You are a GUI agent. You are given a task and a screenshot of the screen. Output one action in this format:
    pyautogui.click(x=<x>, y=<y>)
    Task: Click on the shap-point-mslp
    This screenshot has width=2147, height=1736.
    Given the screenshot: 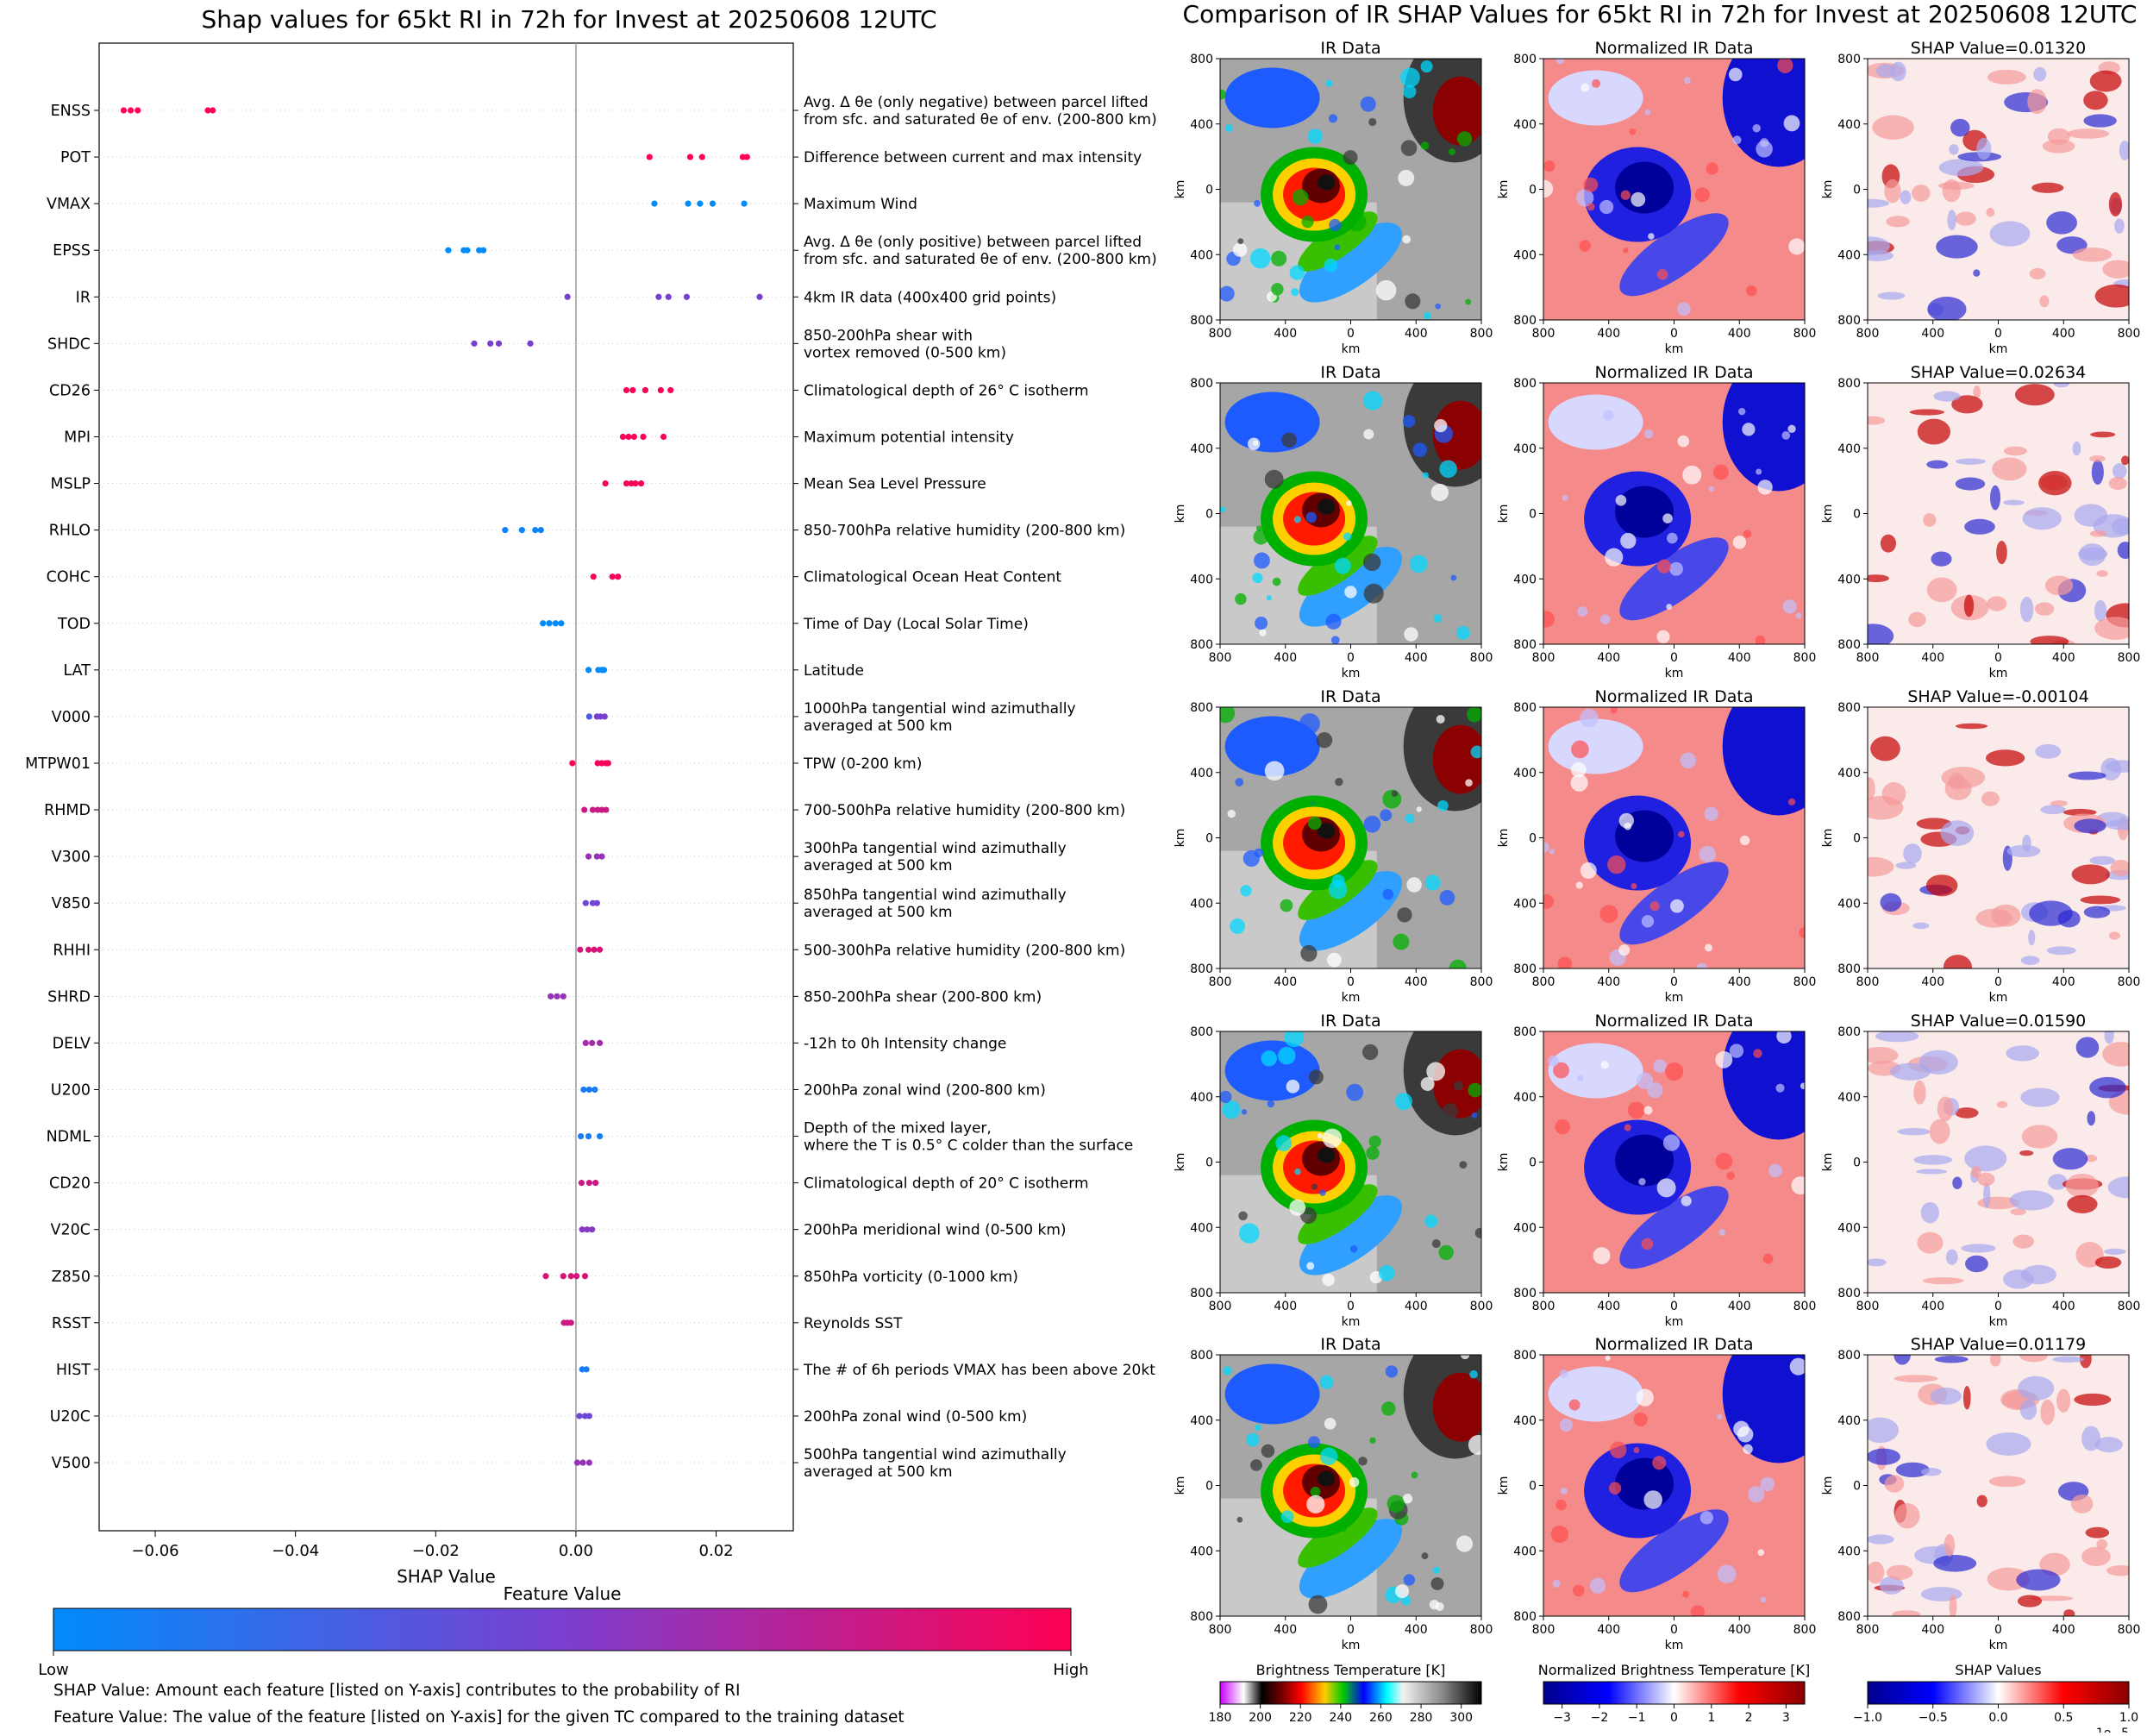 What is the action you would take?
    pyautogui.click(x=626, y=483)
    